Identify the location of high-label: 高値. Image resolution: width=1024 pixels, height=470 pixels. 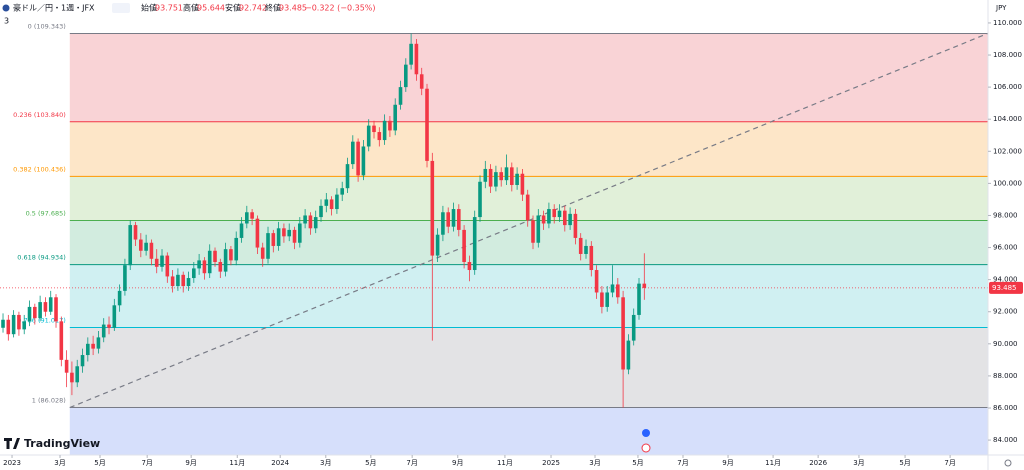
(191, 8).